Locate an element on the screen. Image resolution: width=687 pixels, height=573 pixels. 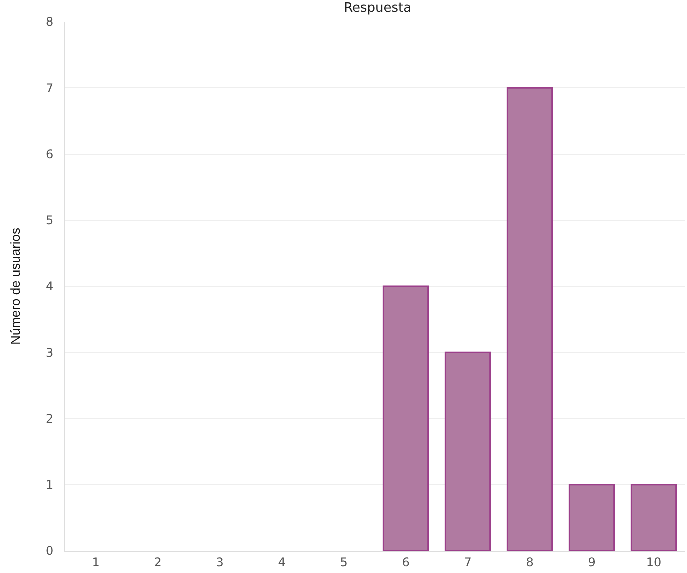
y-tick-label: 6 is located at coordinates (50, 154).